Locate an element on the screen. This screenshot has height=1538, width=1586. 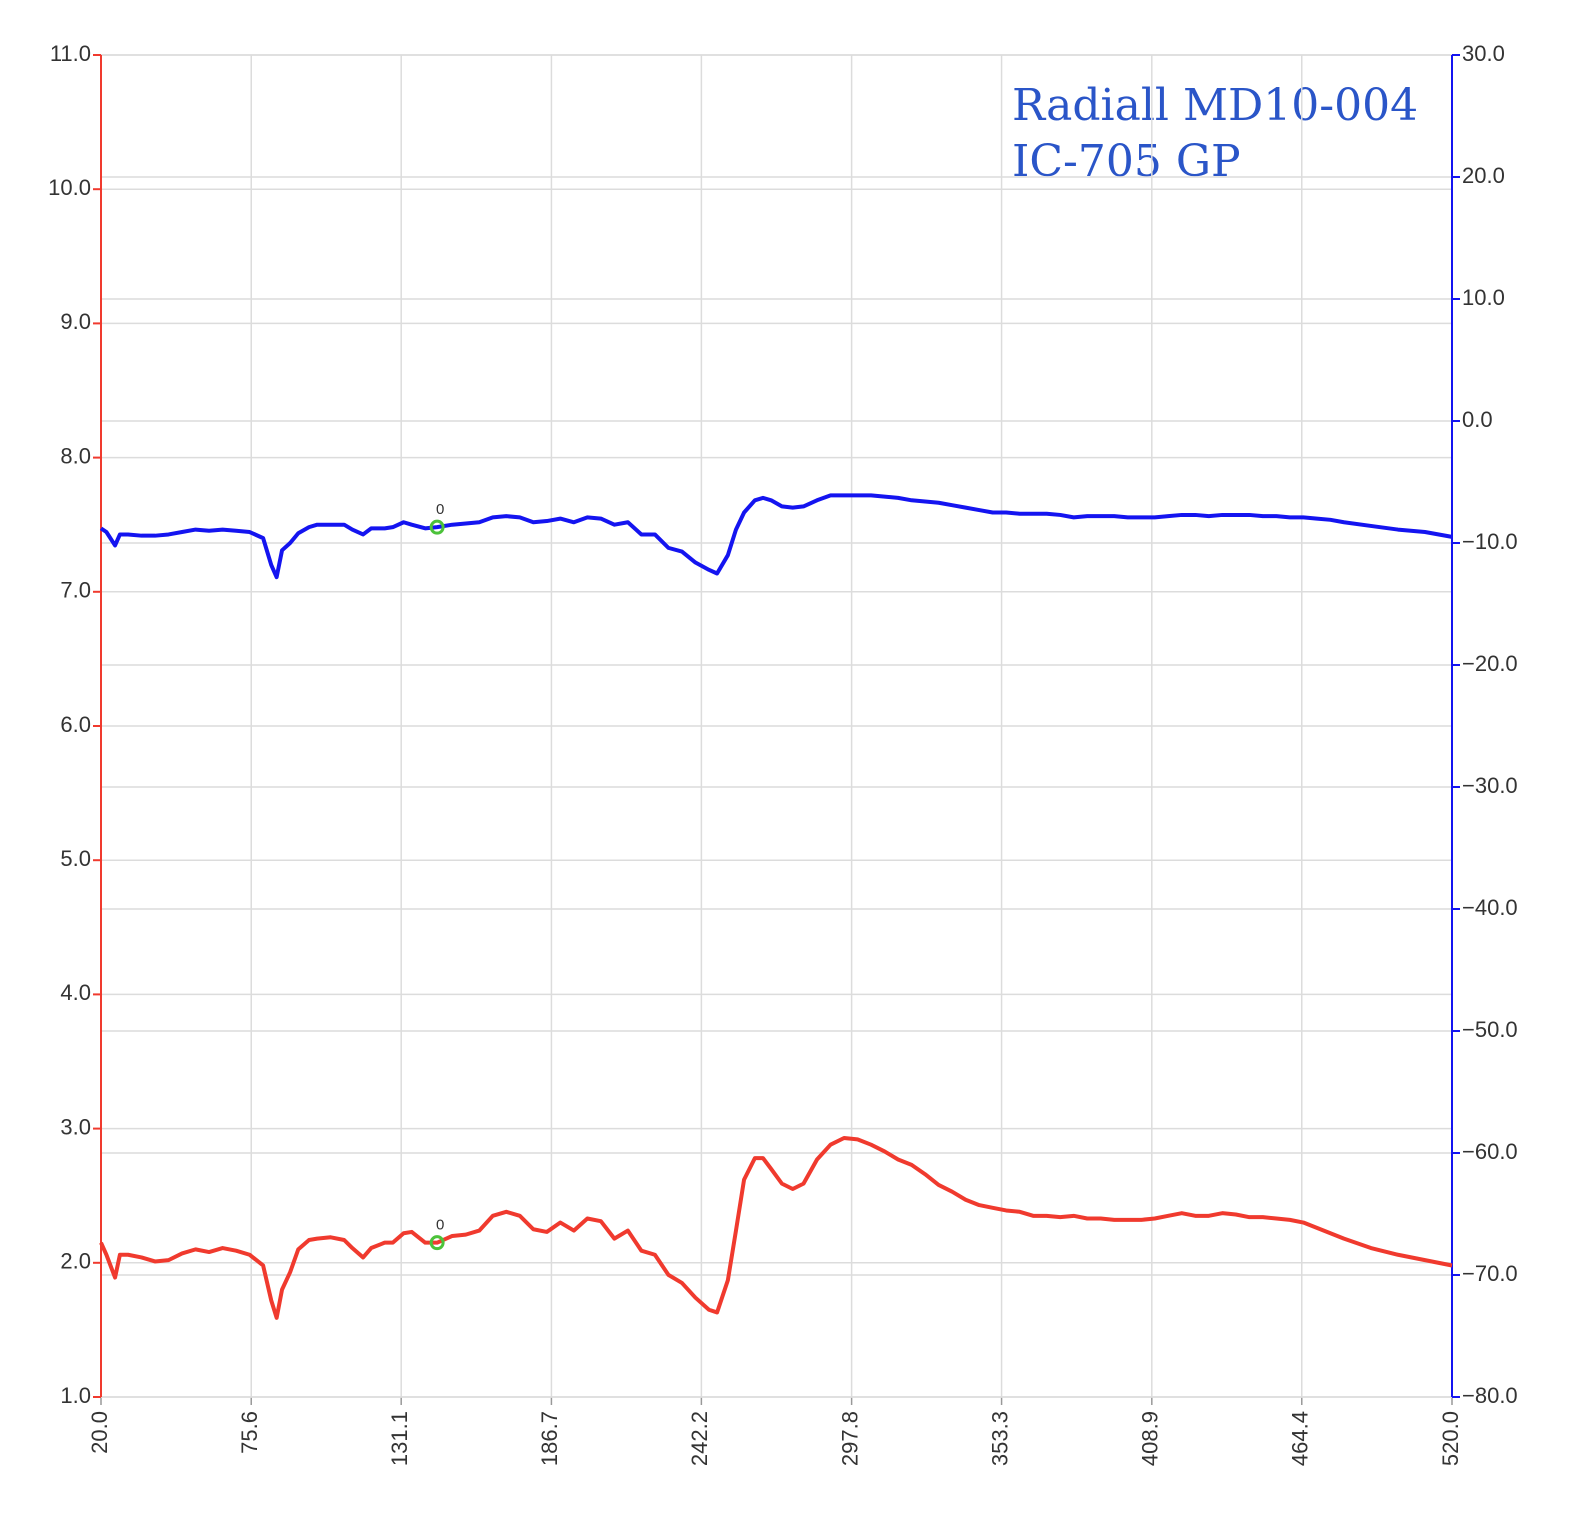
x-tick-label: 408.9 is located at coordinates (1150, 1438).